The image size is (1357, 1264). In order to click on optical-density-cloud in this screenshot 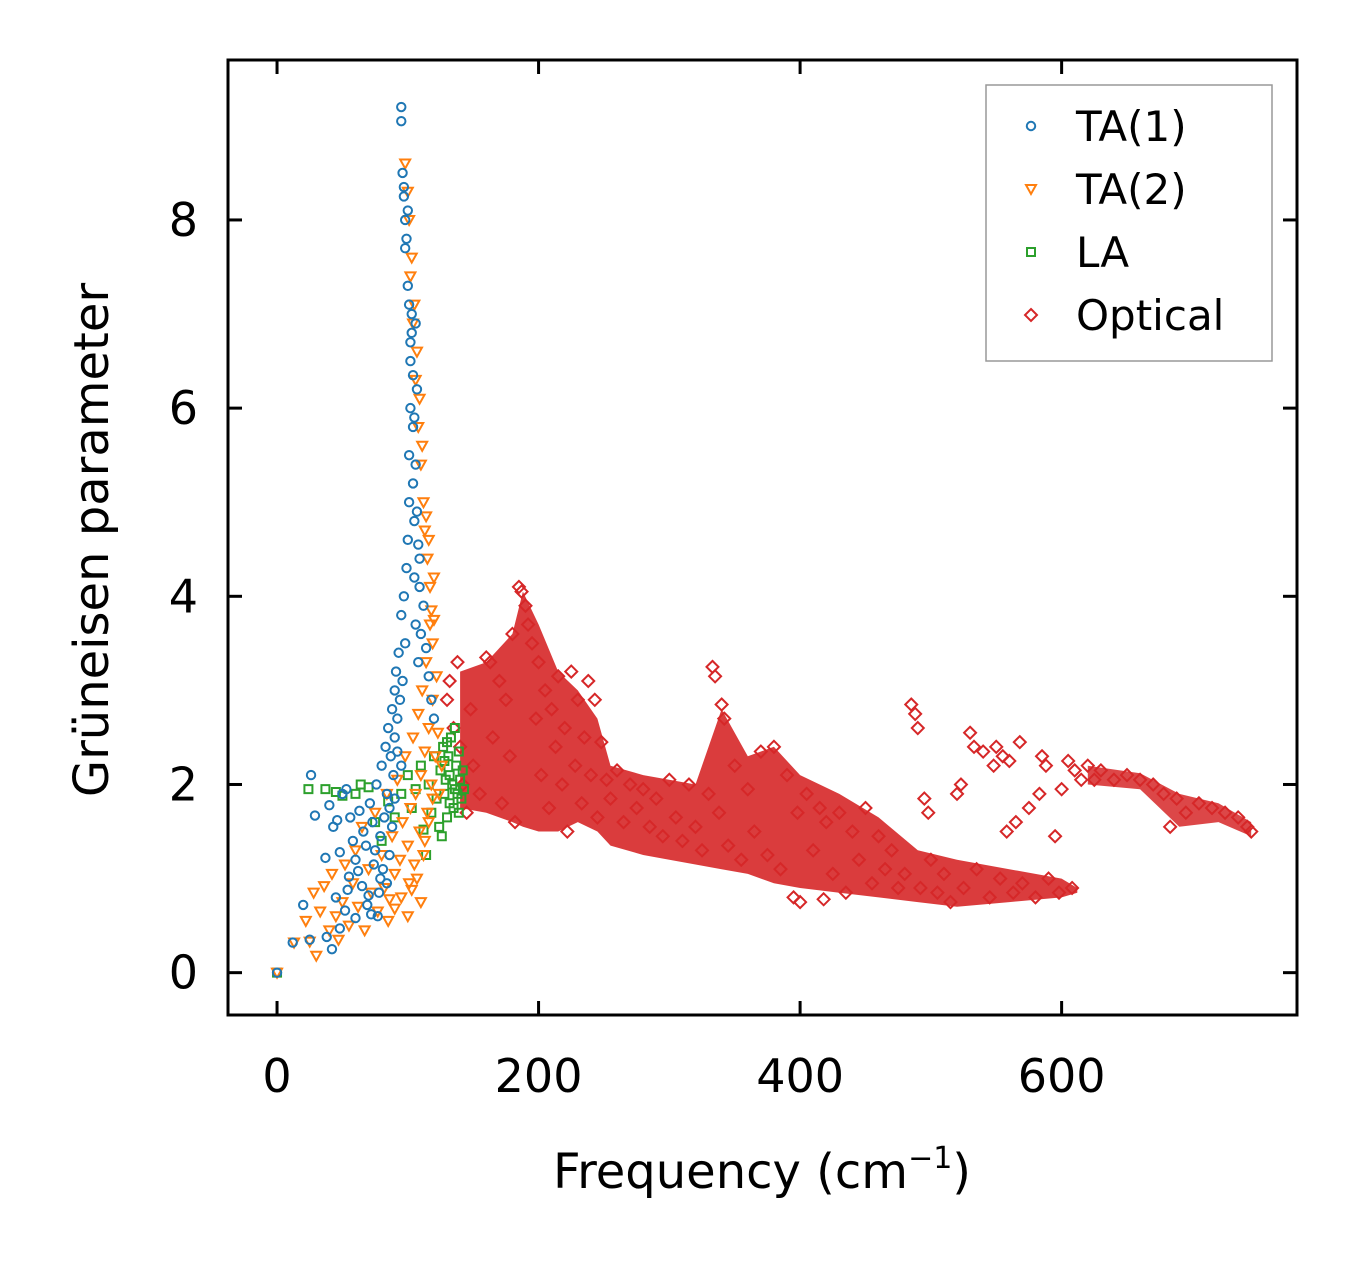, I will do `click(769, 749)`.